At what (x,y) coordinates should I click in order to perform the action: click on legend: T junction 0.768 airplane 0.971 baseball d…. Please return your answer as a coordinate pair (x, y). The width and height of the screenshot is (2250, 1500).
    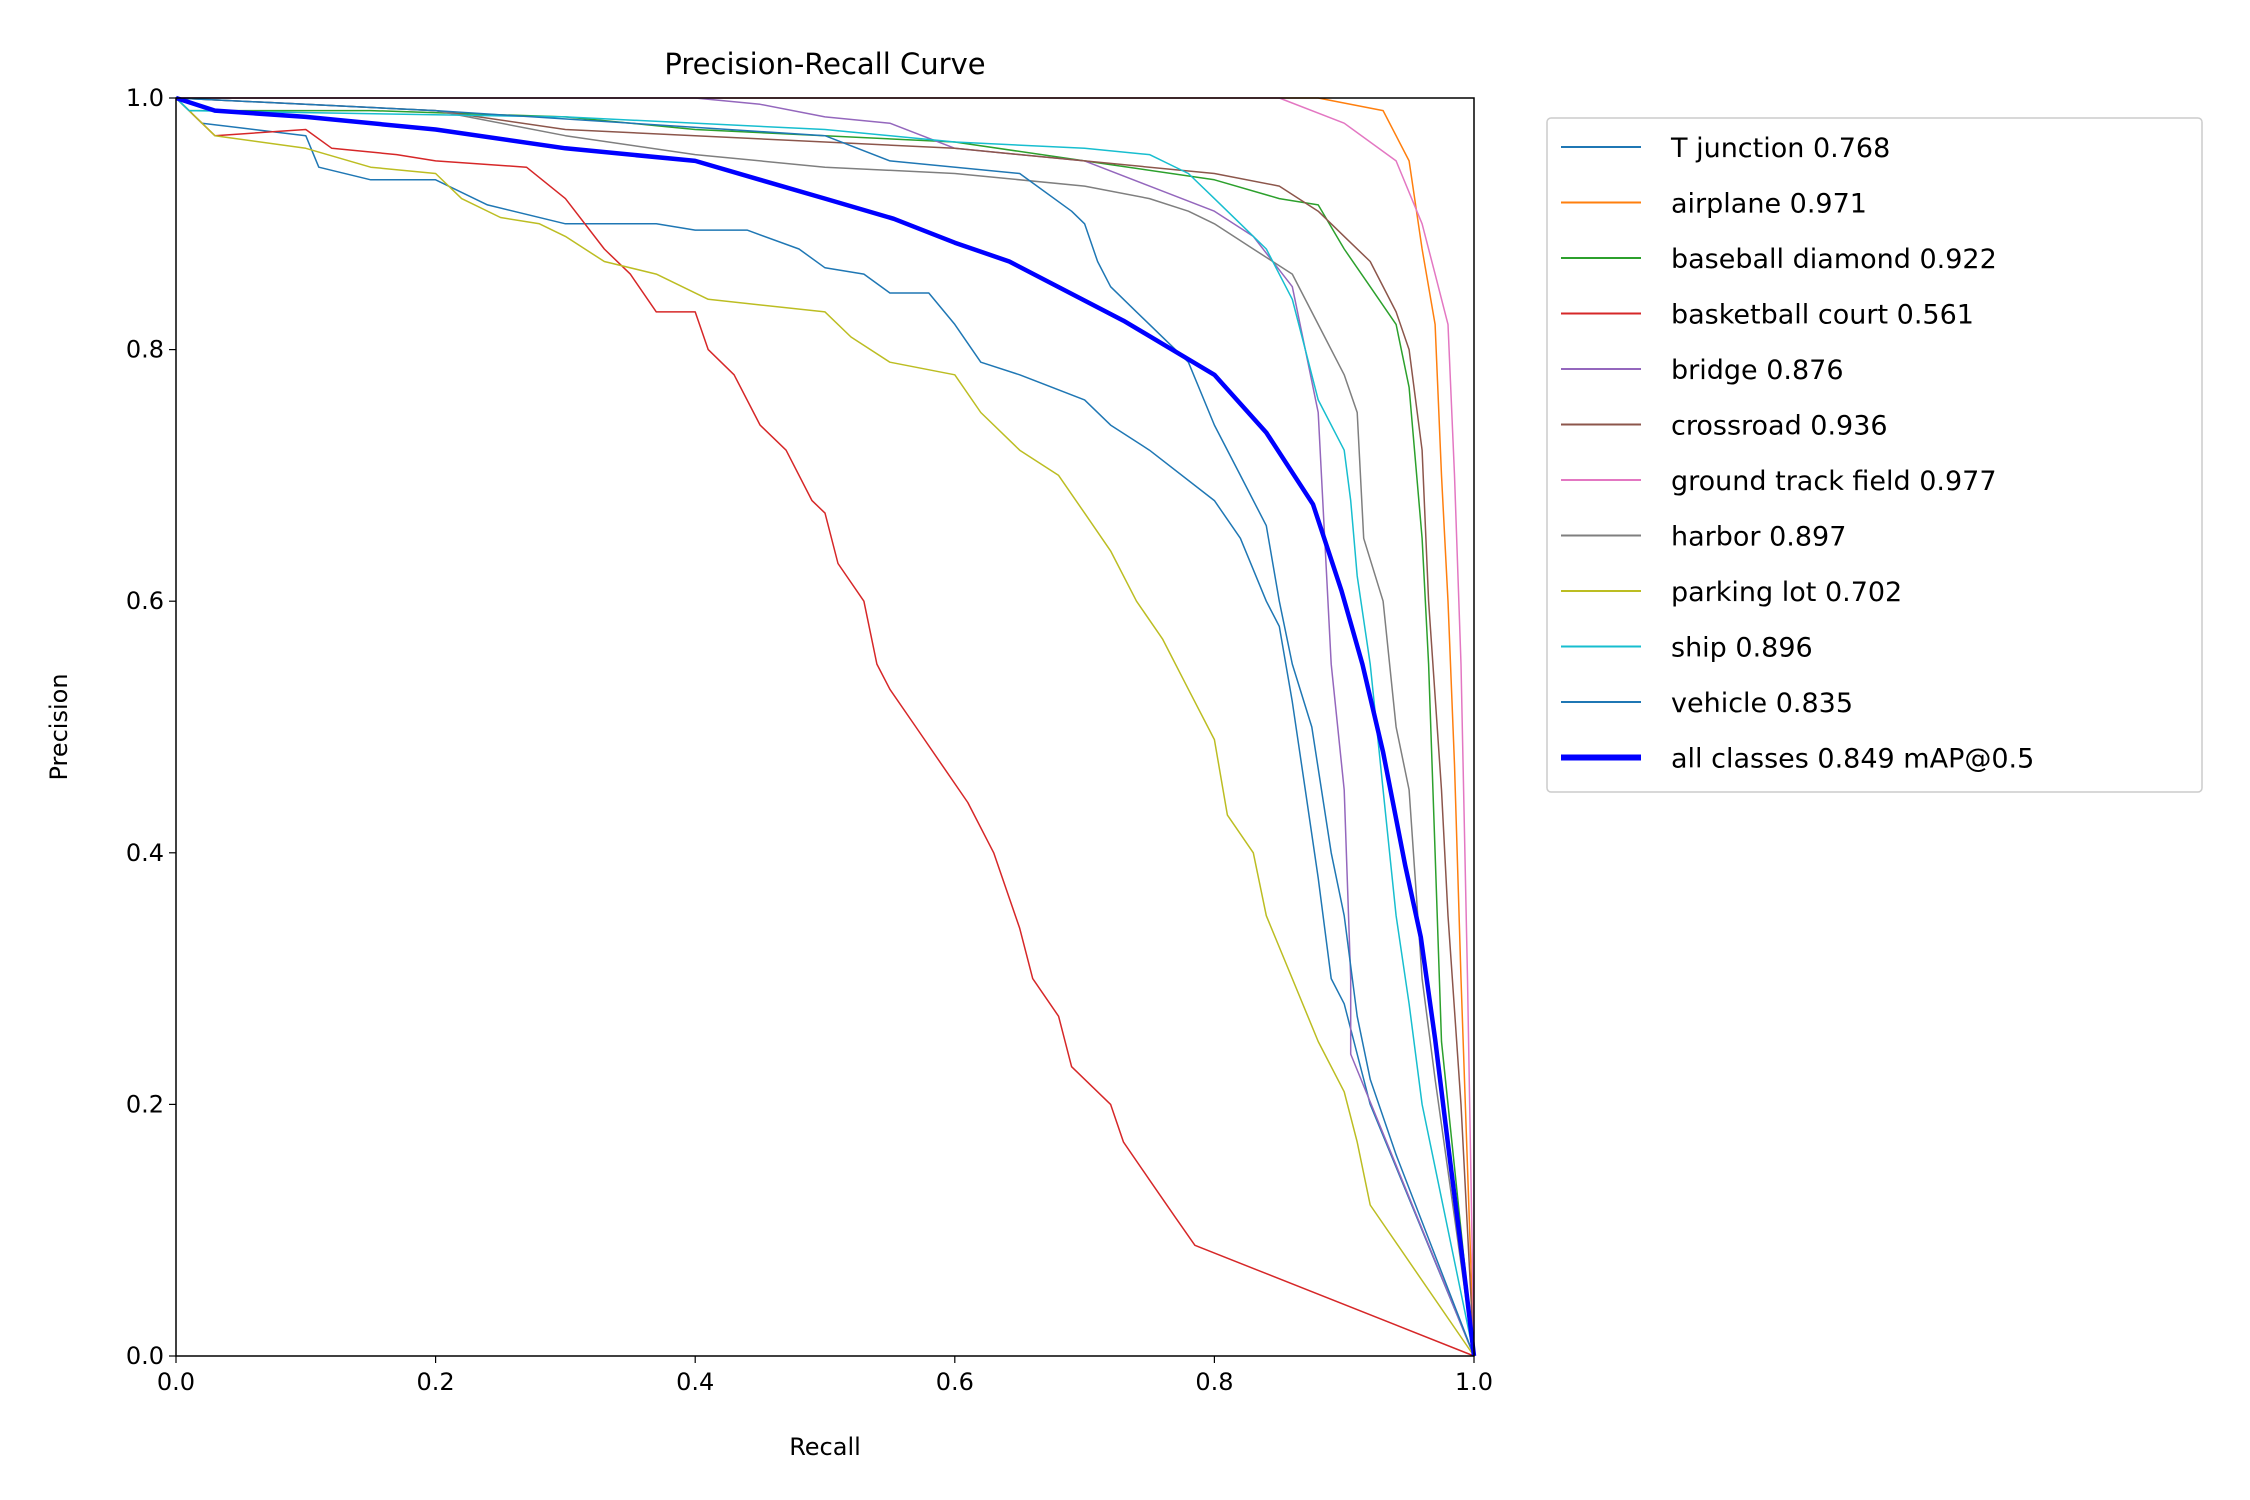
    Looking at the image, I should click on (1874, 455).